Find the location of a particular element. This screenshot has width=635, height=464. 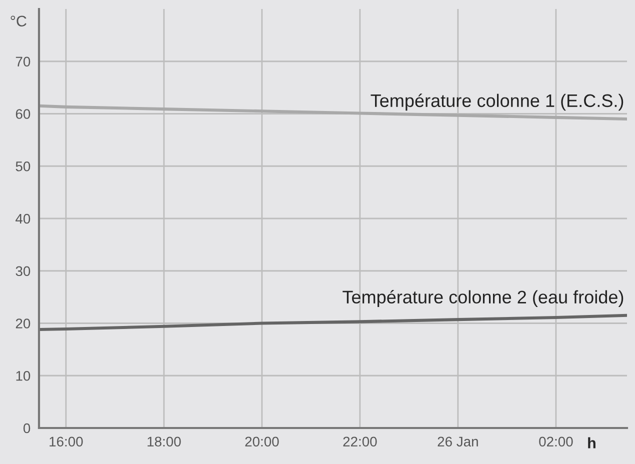

x-axis-title: h is located at coordinates (592, 442).